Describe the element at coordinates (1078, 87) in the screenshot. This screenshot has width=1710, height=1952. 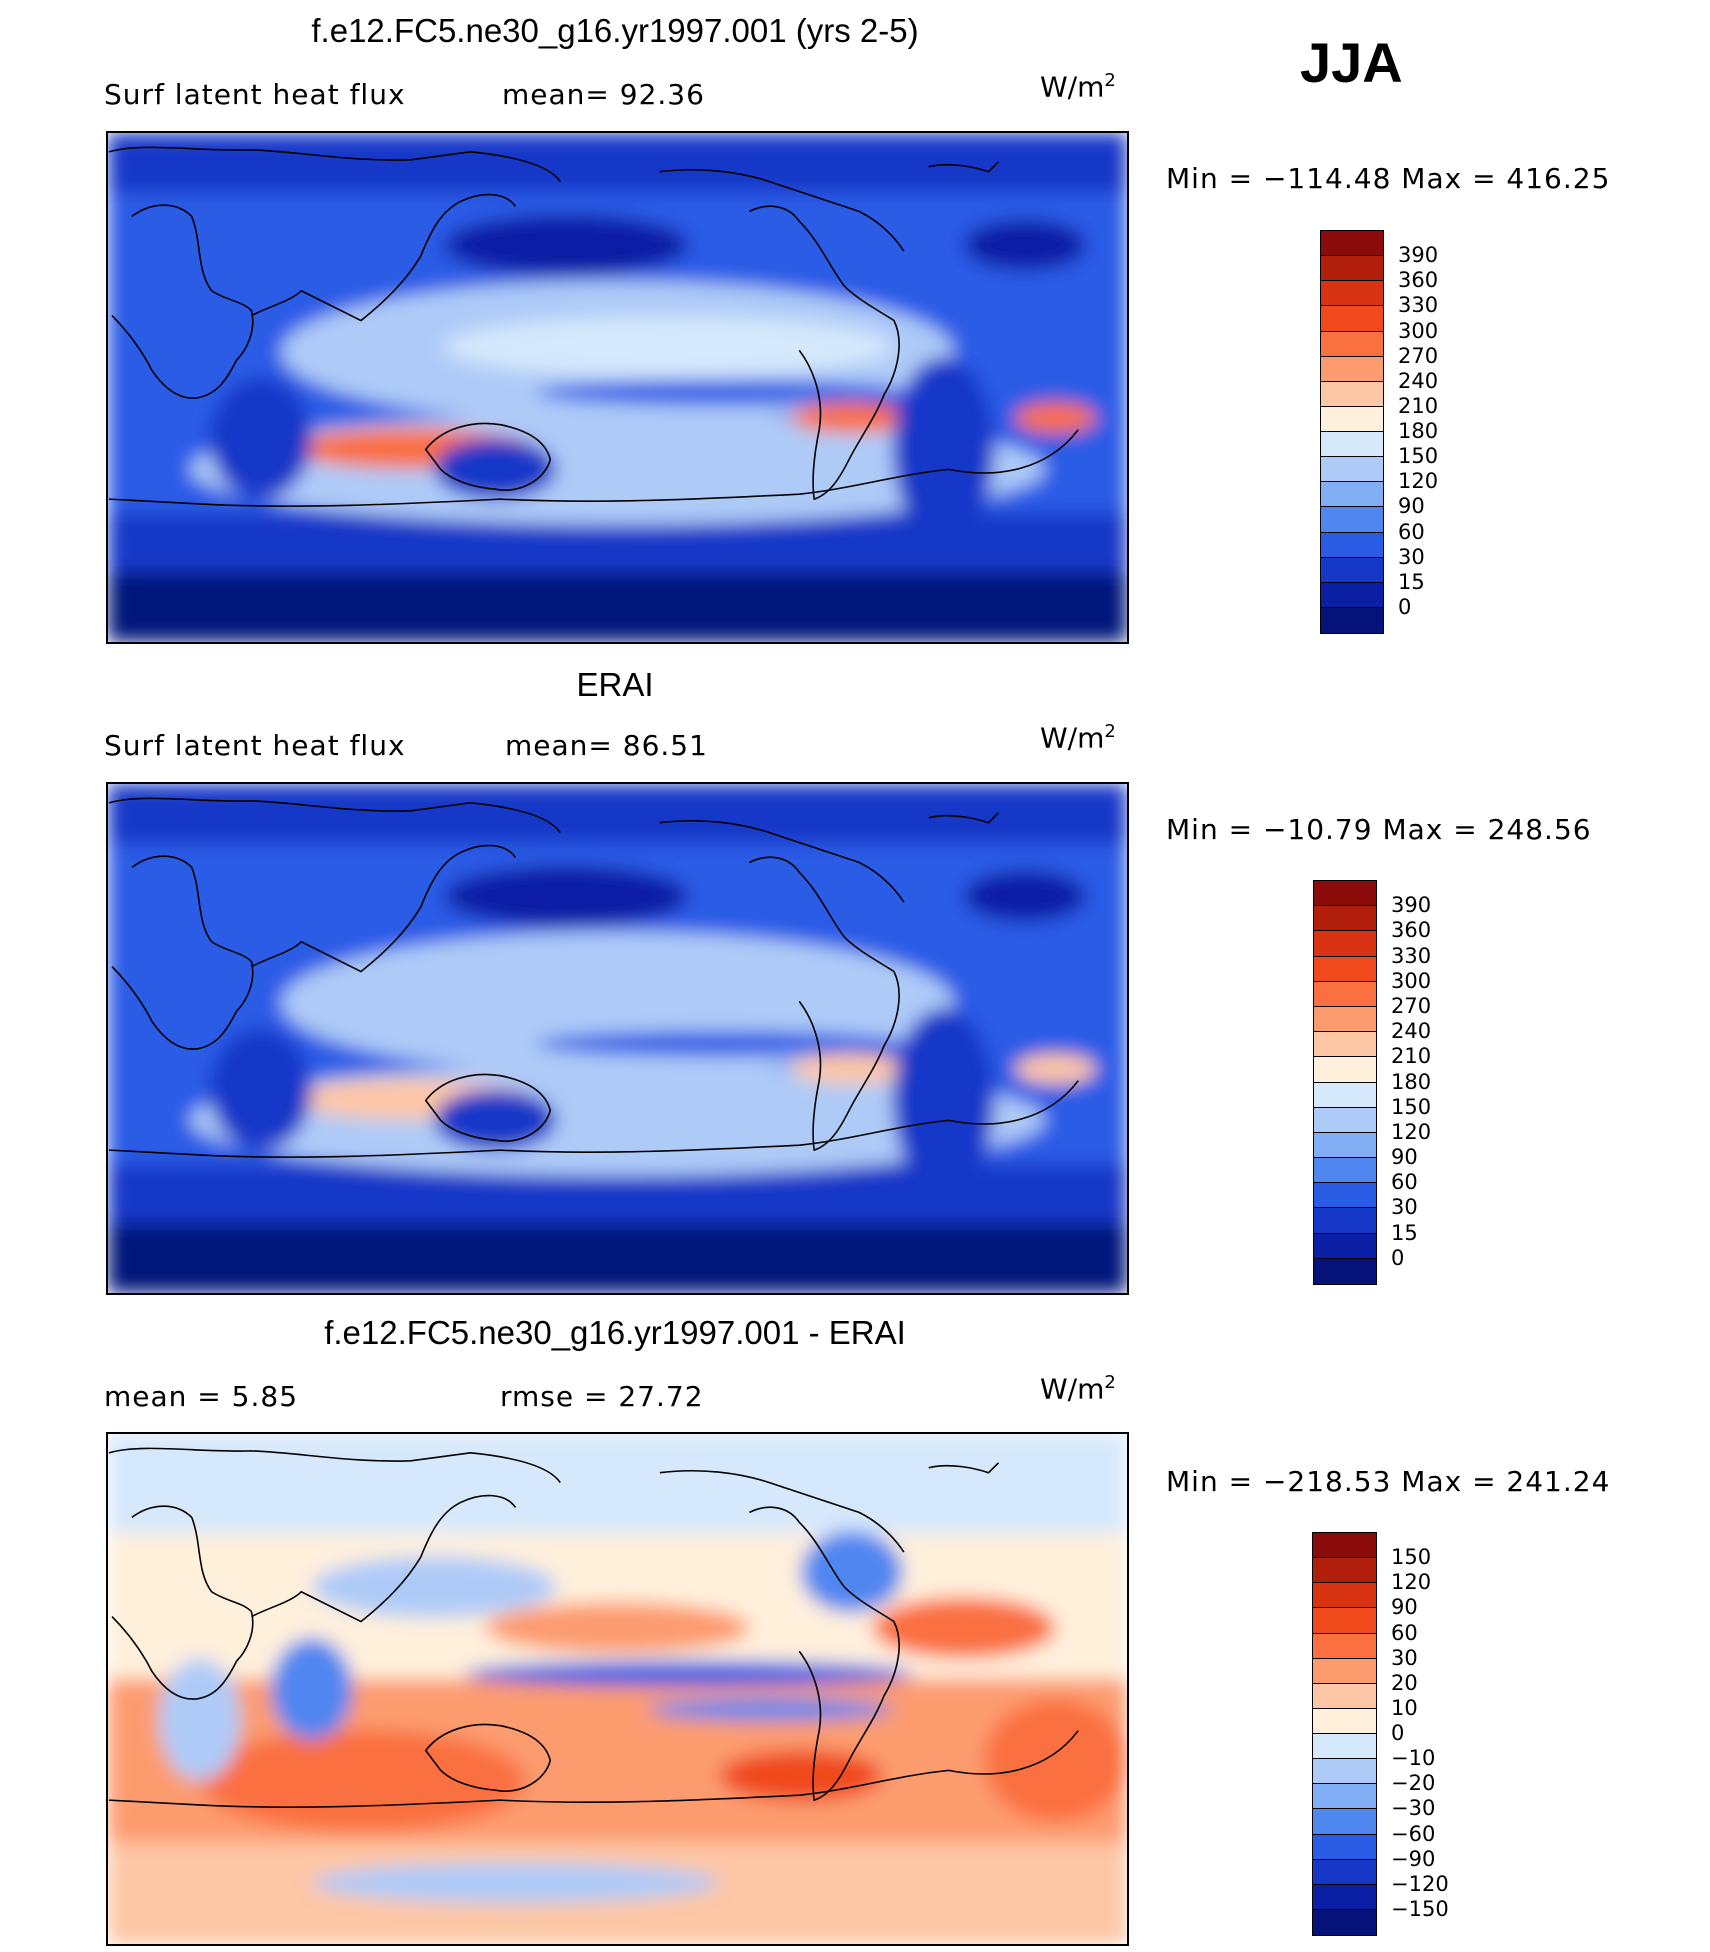
I see `panel-1-units: W/m2` at that location.